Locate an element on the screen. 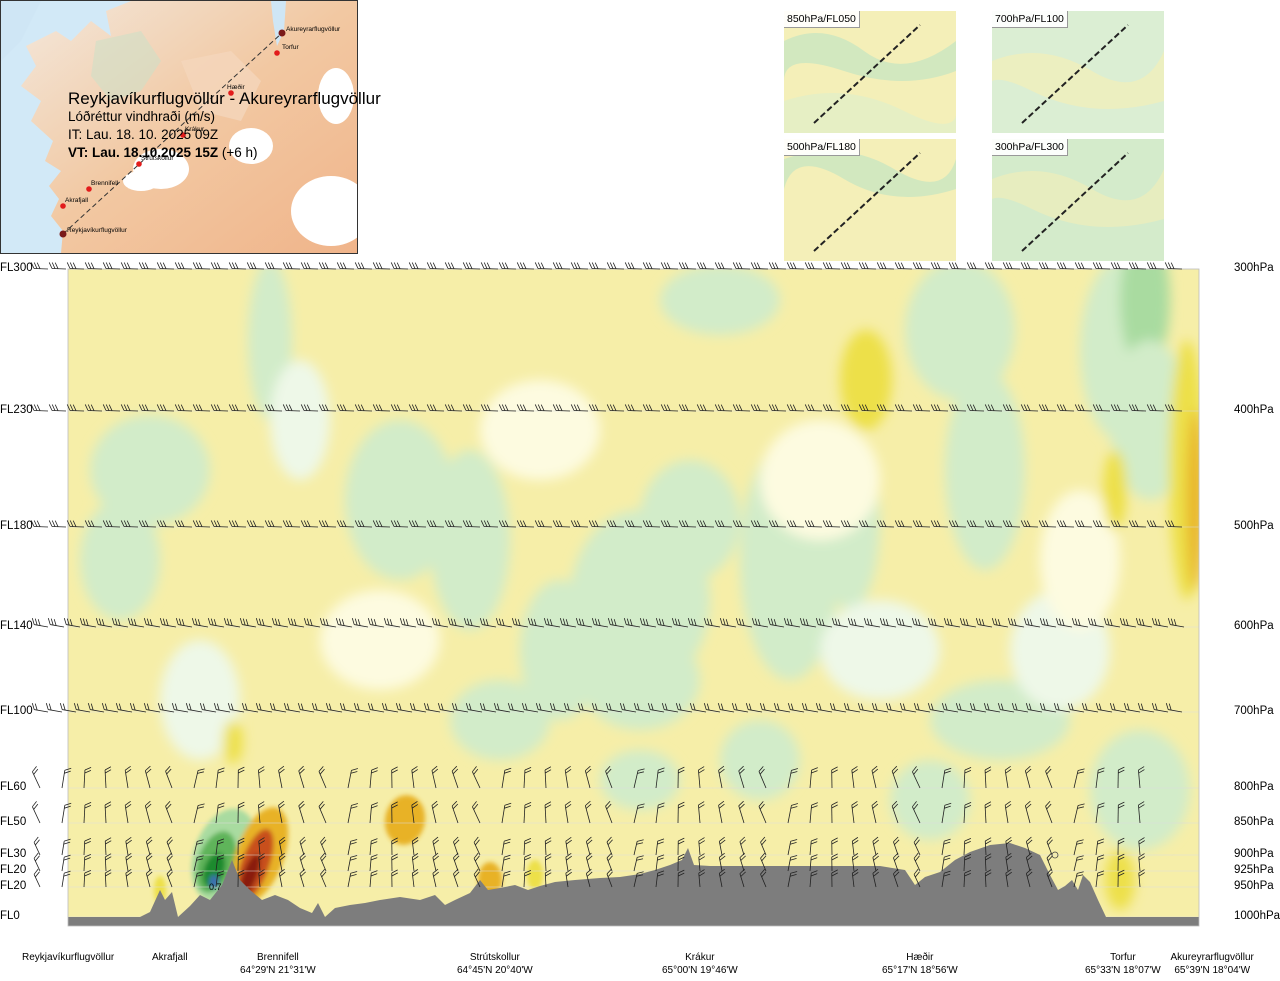 The width and height of the screenshot is (1280, 981). thumbnail-500hpa: 500hPa/FL180 is located at coordinates (870, 200).